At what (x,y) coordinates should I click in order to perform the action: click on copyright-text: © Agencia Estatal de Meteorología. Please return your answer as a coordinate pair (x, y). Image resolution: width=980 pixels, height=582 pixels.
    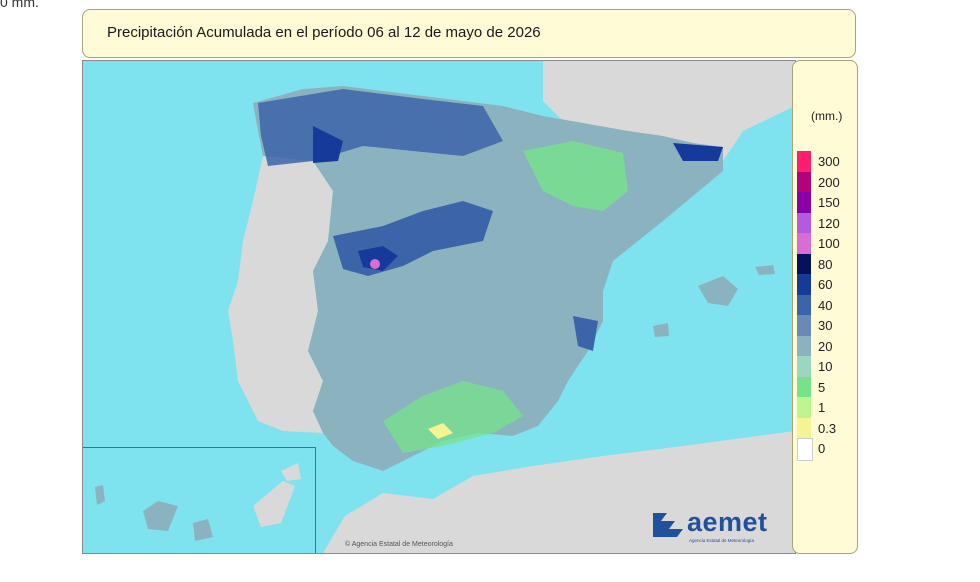
    Looking at the image, I should click on (399, 544).